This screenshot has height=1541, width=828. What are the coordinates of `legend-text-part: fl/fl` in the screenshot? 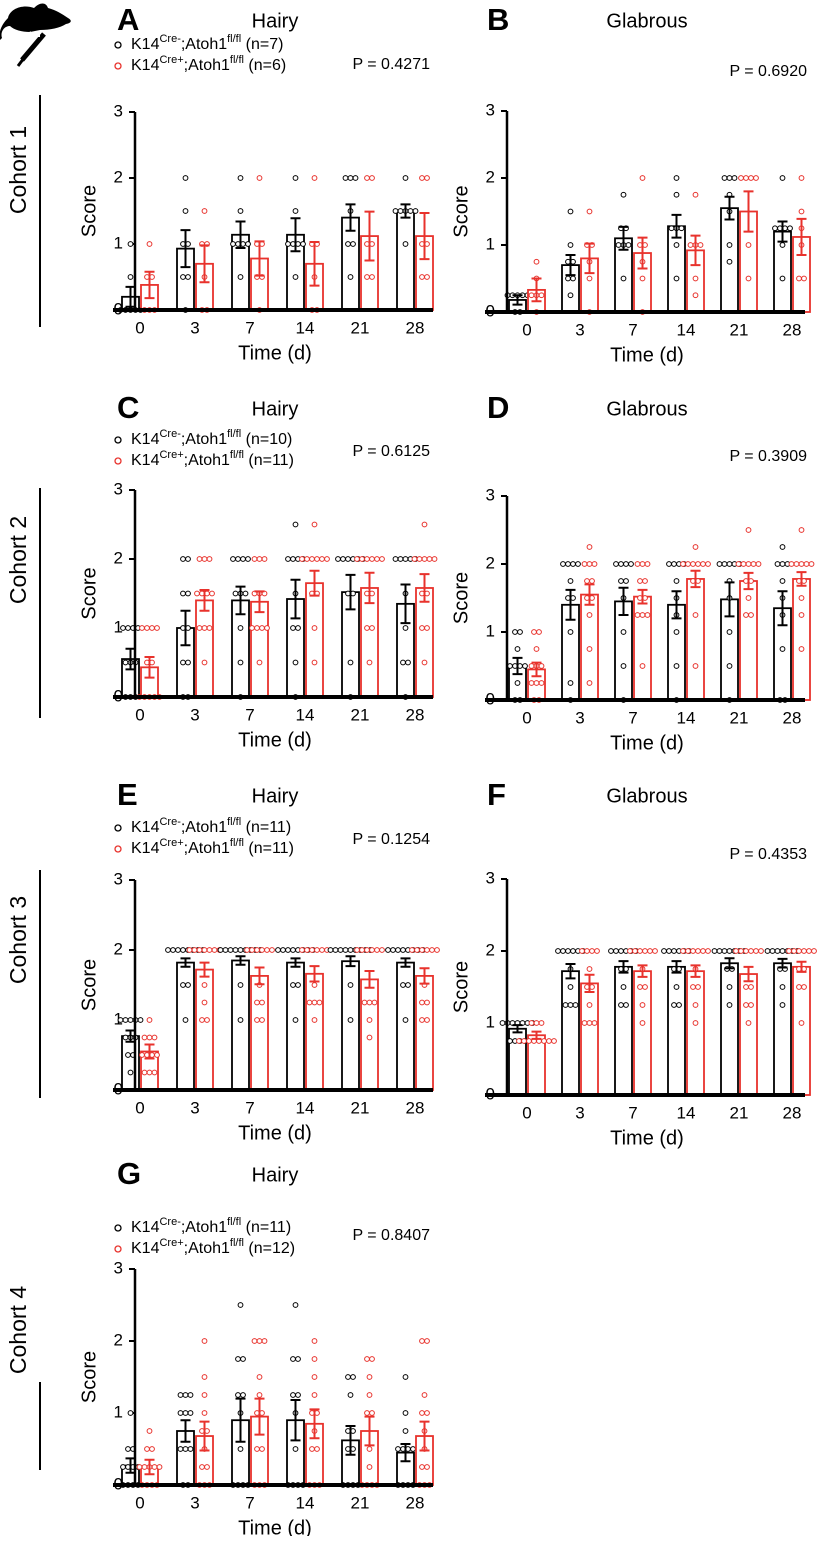 It's located at (234, 822).